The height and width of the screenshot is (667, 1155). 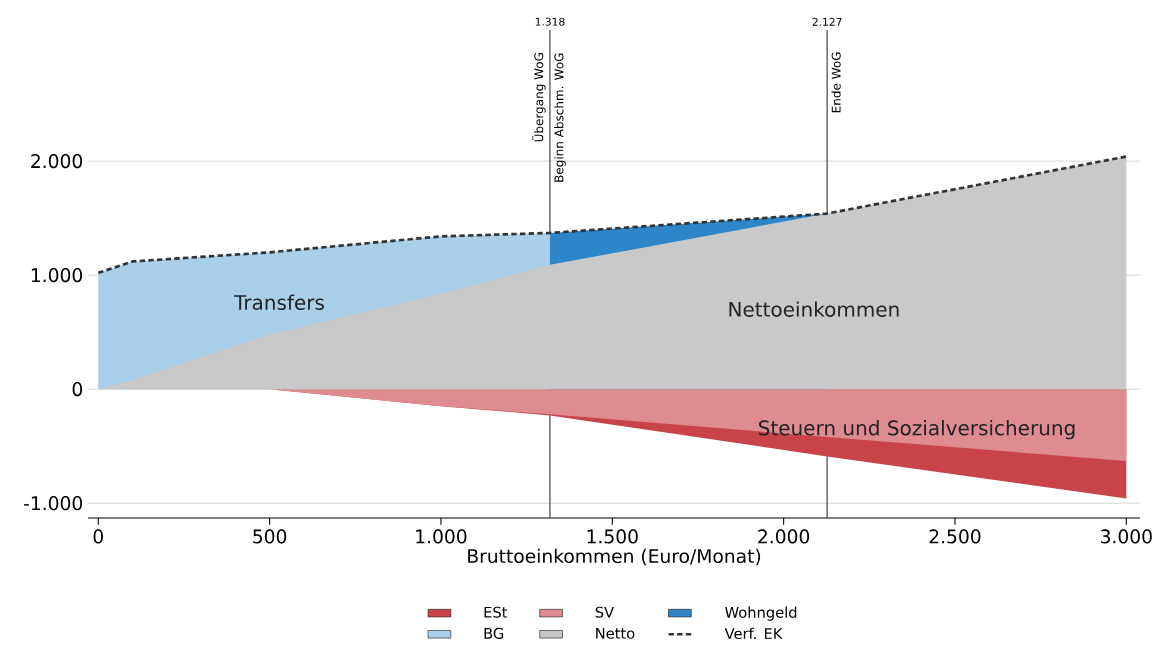 What do you see at coordinates (270, 536) in the screenshot?
I see `x-tick-label: 500` at bounding box center [270, 536].